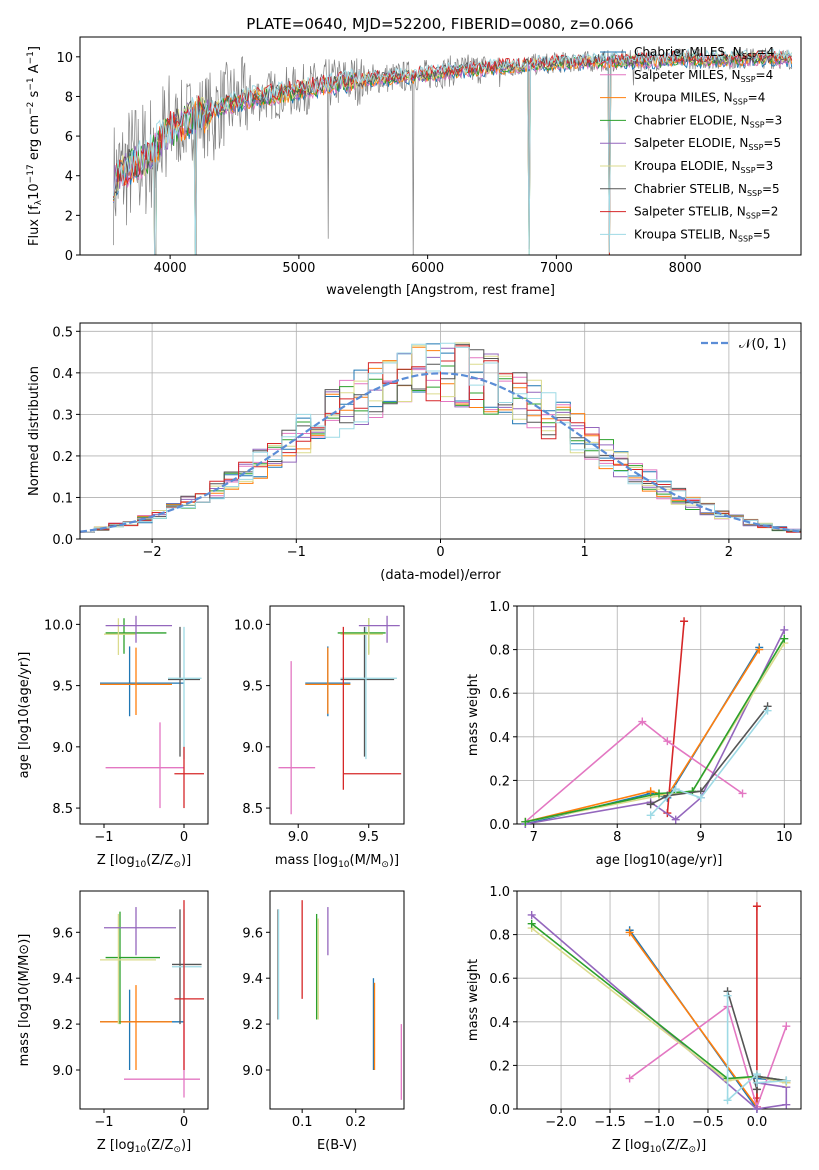  I want to click on y-tick-label: 0.4, so click(499, 738).